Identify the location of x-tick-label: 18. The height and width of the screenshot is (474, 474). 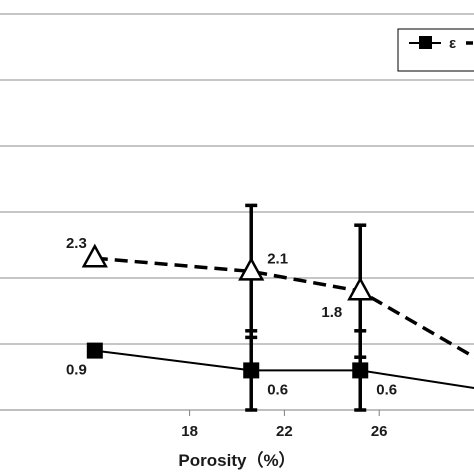
(189, 431).